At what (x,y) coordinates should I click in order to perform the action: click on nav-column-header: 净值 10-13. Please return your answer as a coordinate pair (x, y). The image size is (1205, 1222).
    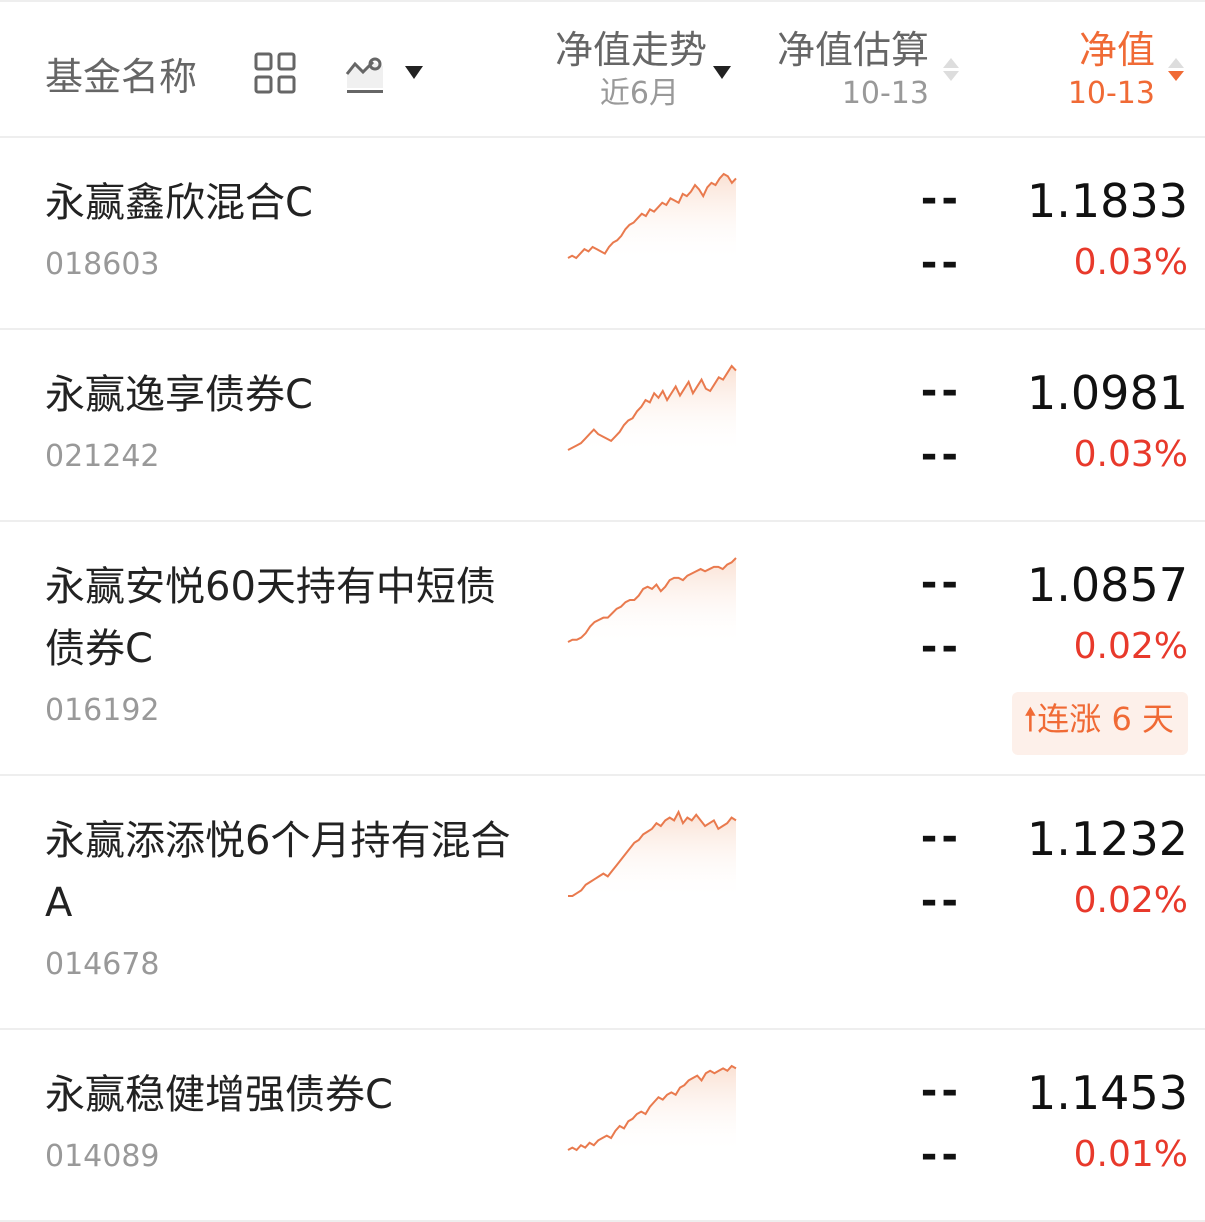
    Looking at the image, I should click on (1111, 70).